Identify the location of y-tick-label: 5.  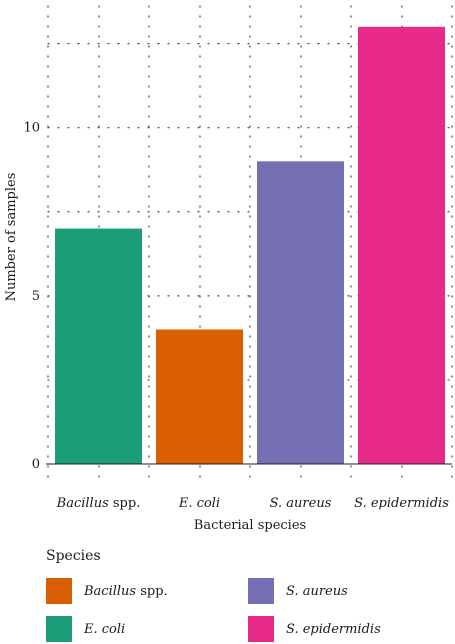
(36, 296).